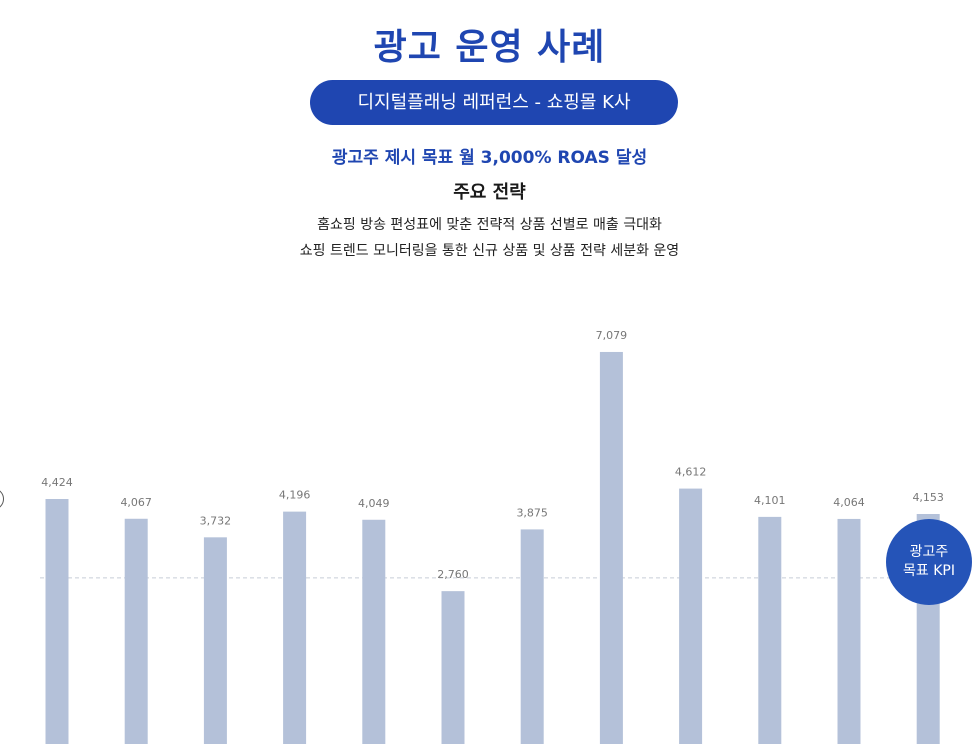 The height and width of the screenshot is (744, 979). Describe the element at coordinates (928, 497) in the screenshot. I see `bar-value-label-12: 4,153` at that location.